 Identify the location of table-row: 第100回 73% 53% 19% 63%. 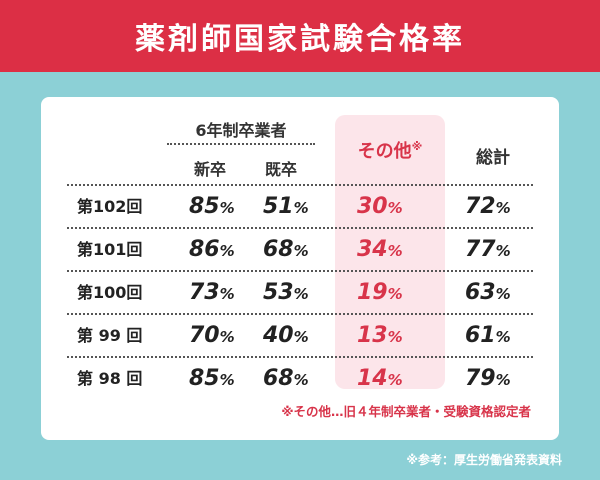
(300, 292).